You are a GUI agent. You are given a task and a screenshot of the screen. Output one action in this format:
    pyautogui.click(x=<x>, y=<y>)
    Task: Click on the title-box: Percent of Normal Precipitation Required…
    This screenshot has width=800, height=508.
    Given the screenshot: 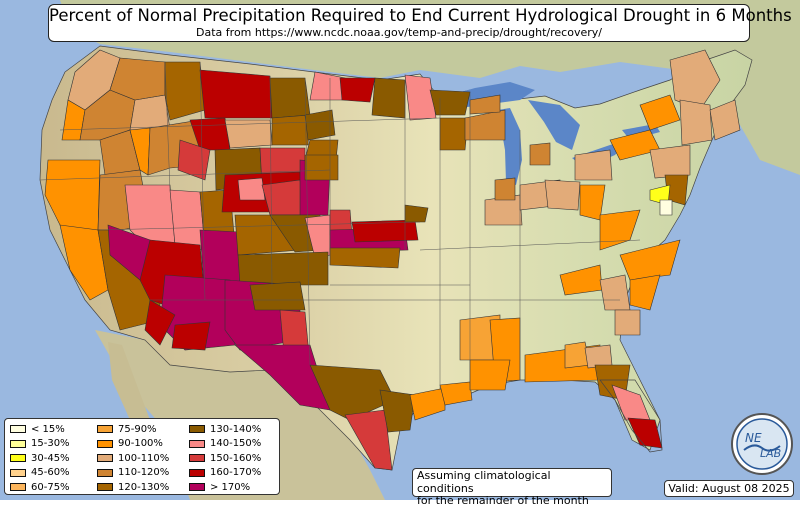 What is the action you would take?
    pyautogui.click(x=420, y=23)
    